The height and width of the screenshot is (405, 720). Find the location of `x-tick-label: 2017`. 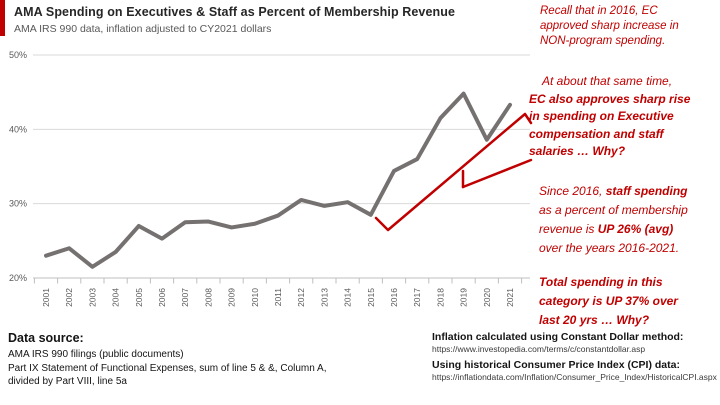

x-tick-label: 2017 is located at coordinates (417, 297).